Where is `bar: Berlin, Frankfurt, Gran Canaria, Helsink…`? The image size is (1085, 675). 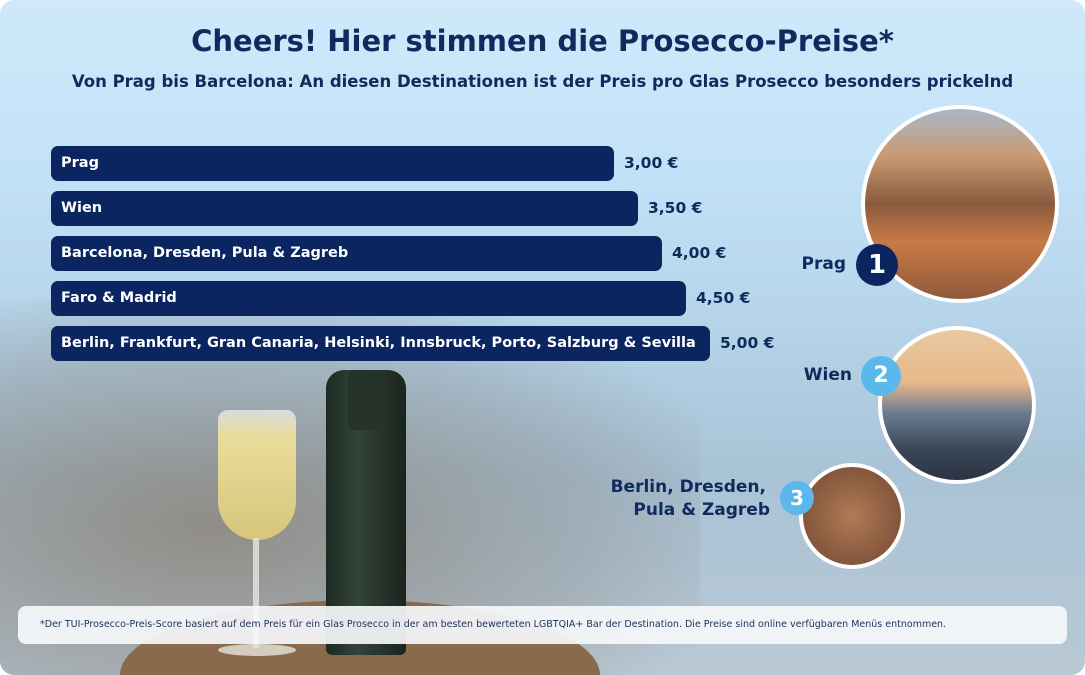 bar: Berlin, Frankfurt, Gran Canaria, Helsink… is located at coordinates (380, 343).